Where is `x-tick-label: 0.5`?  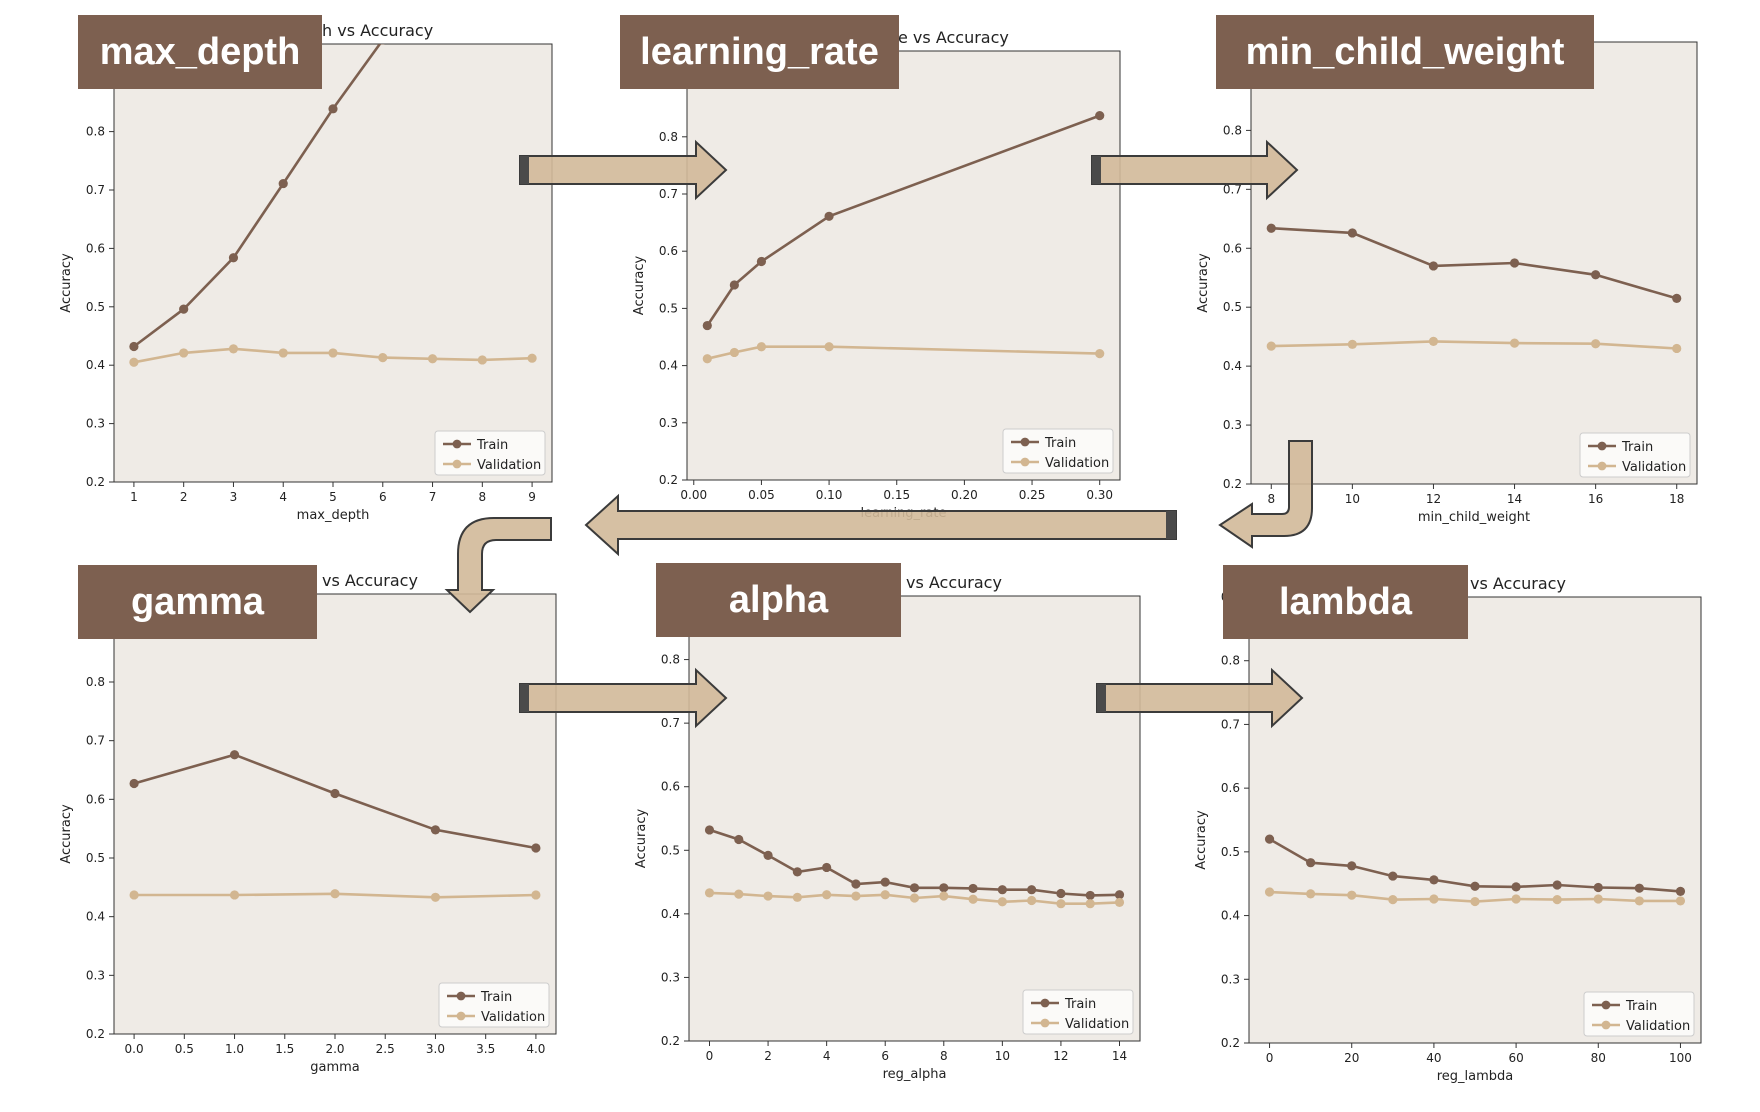
x-tick-label: 0.5 is located at coordinates (184, 1049).